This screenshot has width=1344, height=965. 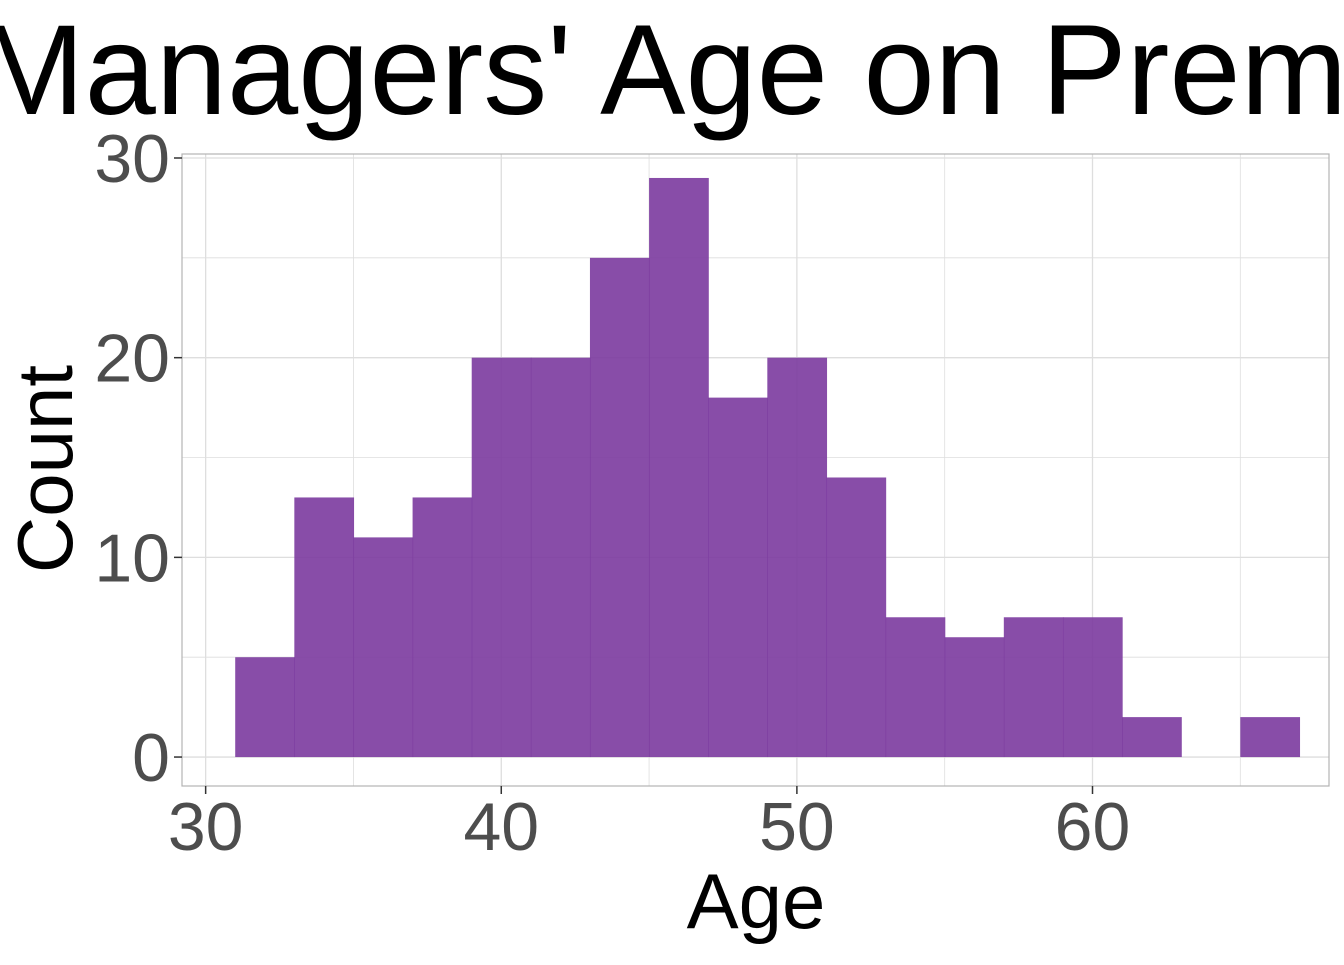 I want to click on y-tick-label: 10, so click(x=132, y=558).